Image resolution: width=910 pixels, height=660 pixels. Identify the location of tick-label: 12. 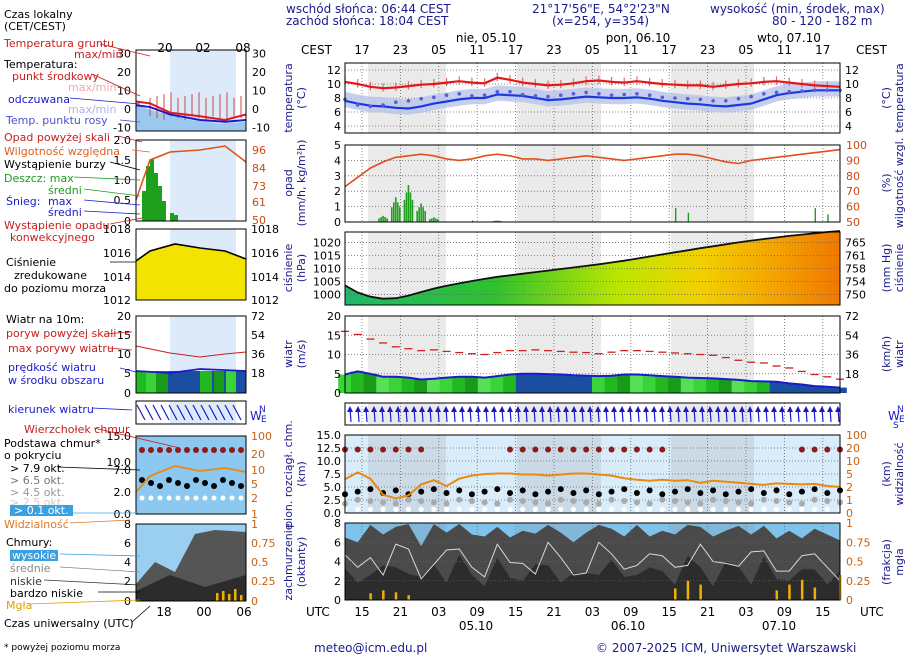
(852, 70).